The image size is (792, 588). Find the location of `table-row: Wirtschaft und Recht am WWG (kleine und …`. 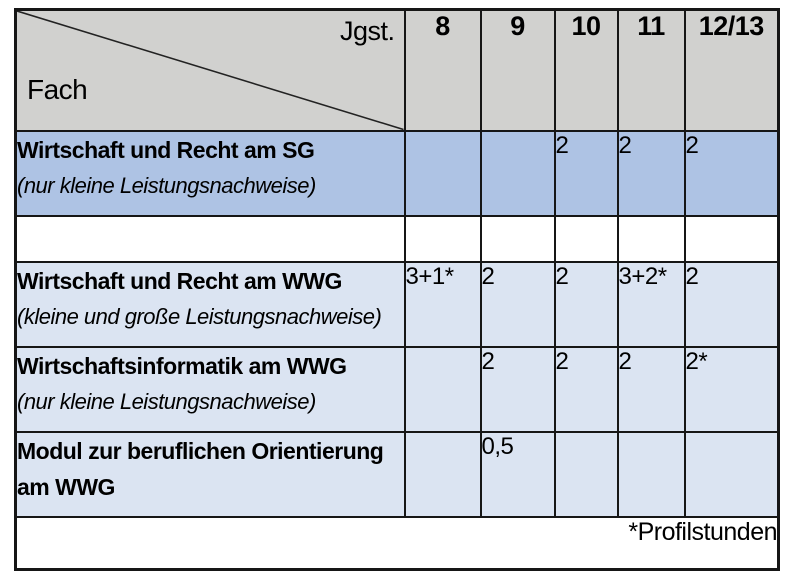

table-row: Wirtschaft und Recht am WWG (kleine und … is located at coordinates (397, 304).